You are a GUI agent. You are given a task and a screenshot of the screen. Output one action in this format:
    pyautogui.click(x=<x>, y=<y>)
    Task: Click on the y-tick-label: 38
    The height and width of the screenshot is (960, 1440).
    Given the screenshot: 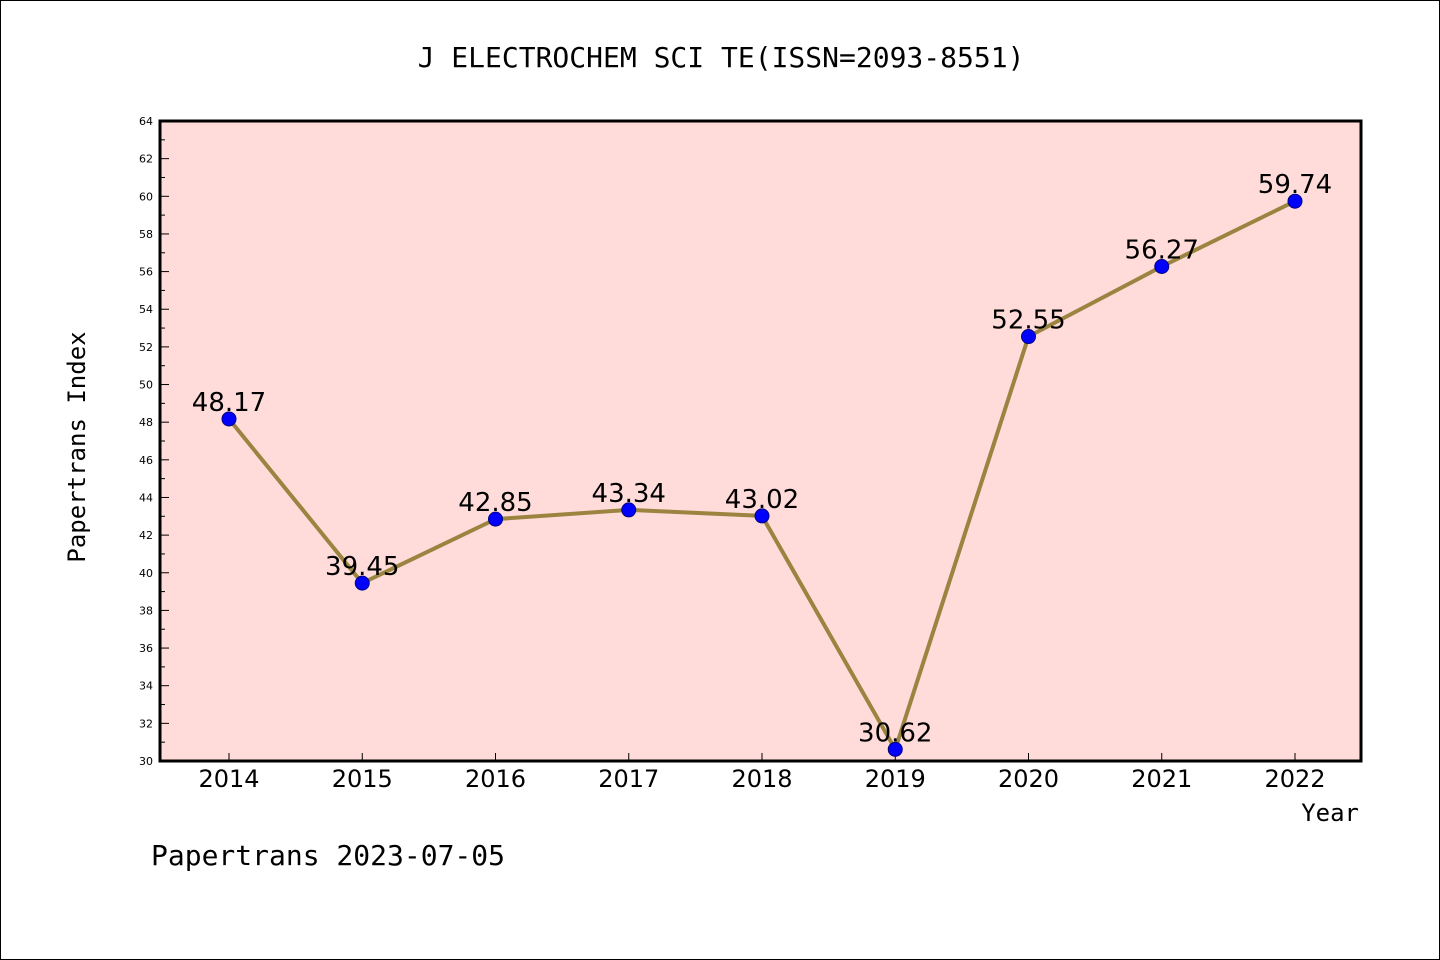 What is the action you would take?
    pyautogui.click(x=146, y=610)
    